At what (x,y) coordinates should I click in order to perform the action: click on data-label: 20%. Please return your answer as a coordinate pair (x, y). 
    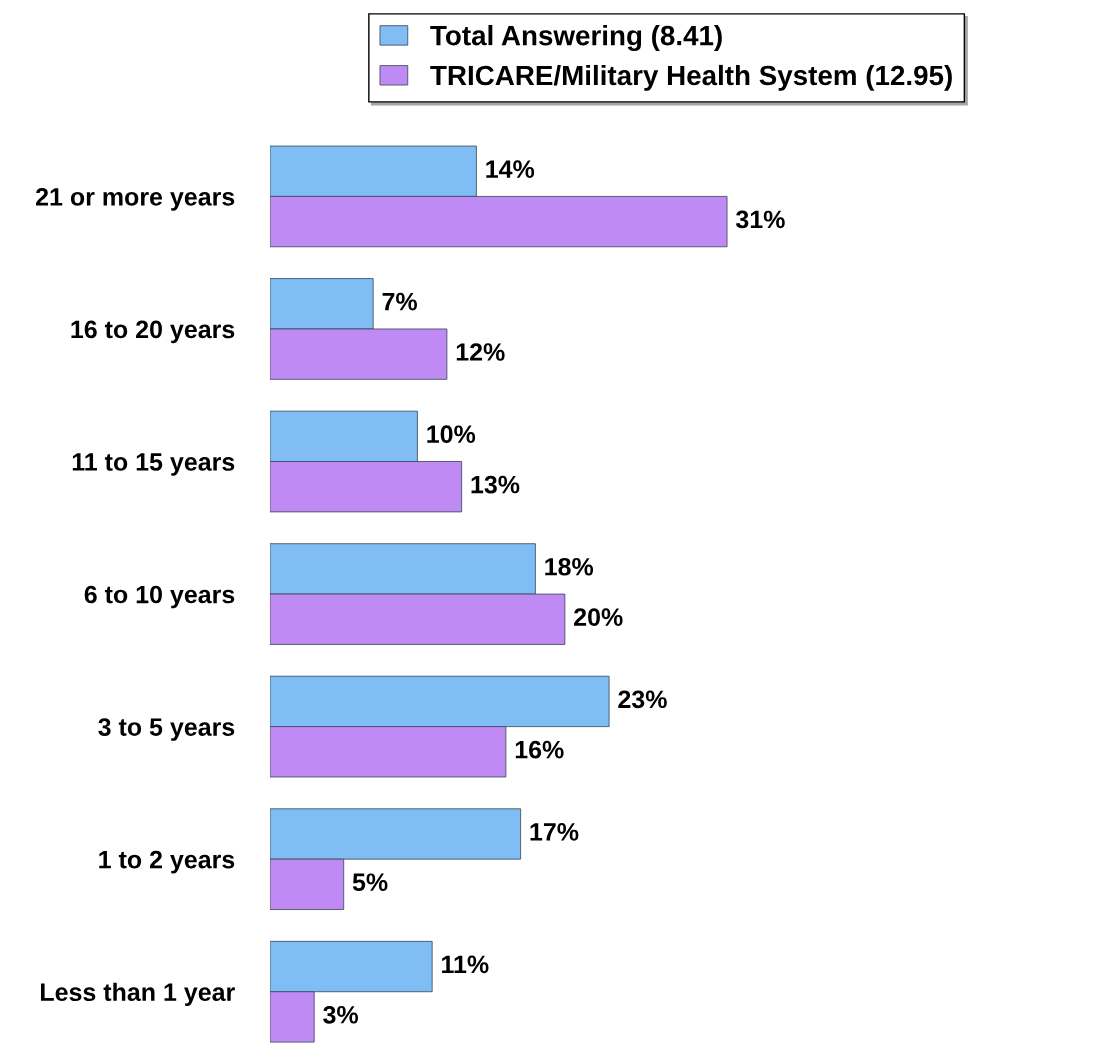
    Looking at the image, I should click on (598, 617).